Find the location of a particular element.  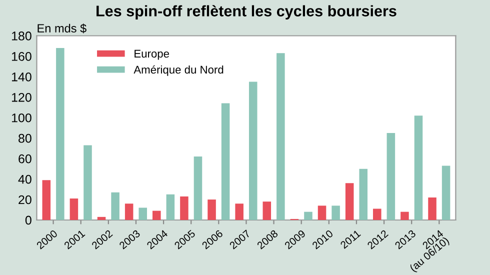

y-tick-label: 140 is located at coordinates (22, 77).